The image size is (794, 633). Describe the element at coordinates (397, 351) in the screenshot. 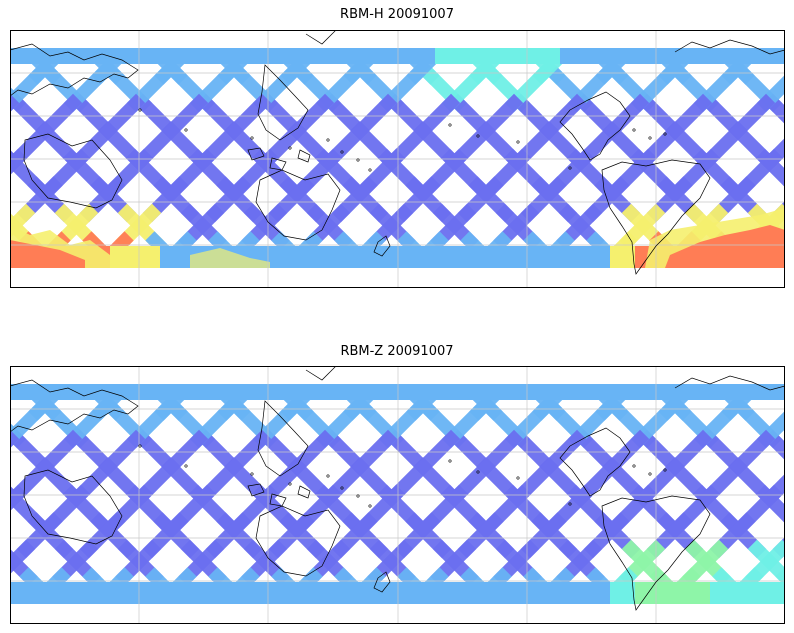

I see `map-title-rbm-z: RBM-Z 20091007` at that location.